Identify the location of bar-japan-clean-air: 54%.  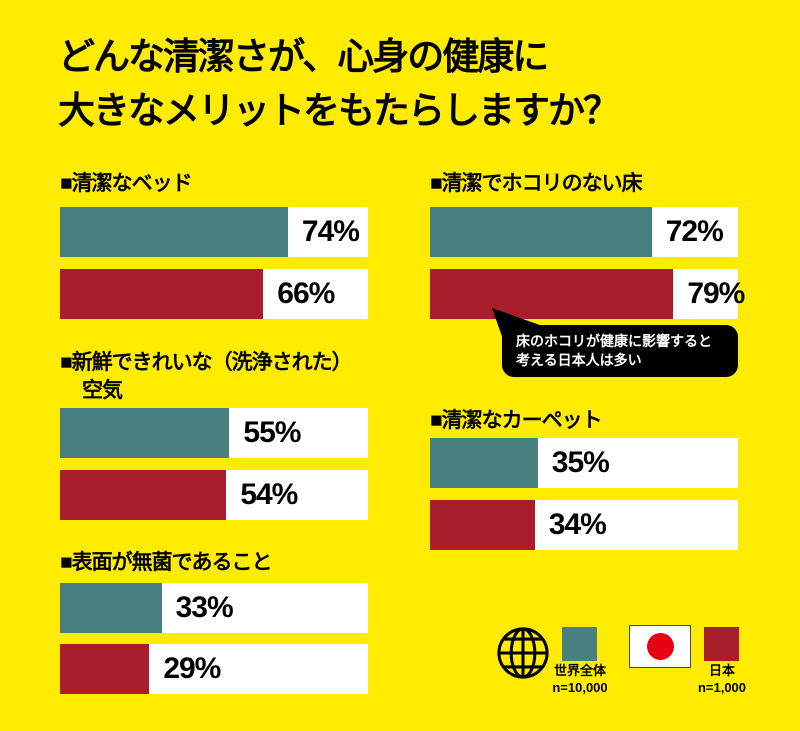
(214, 495).